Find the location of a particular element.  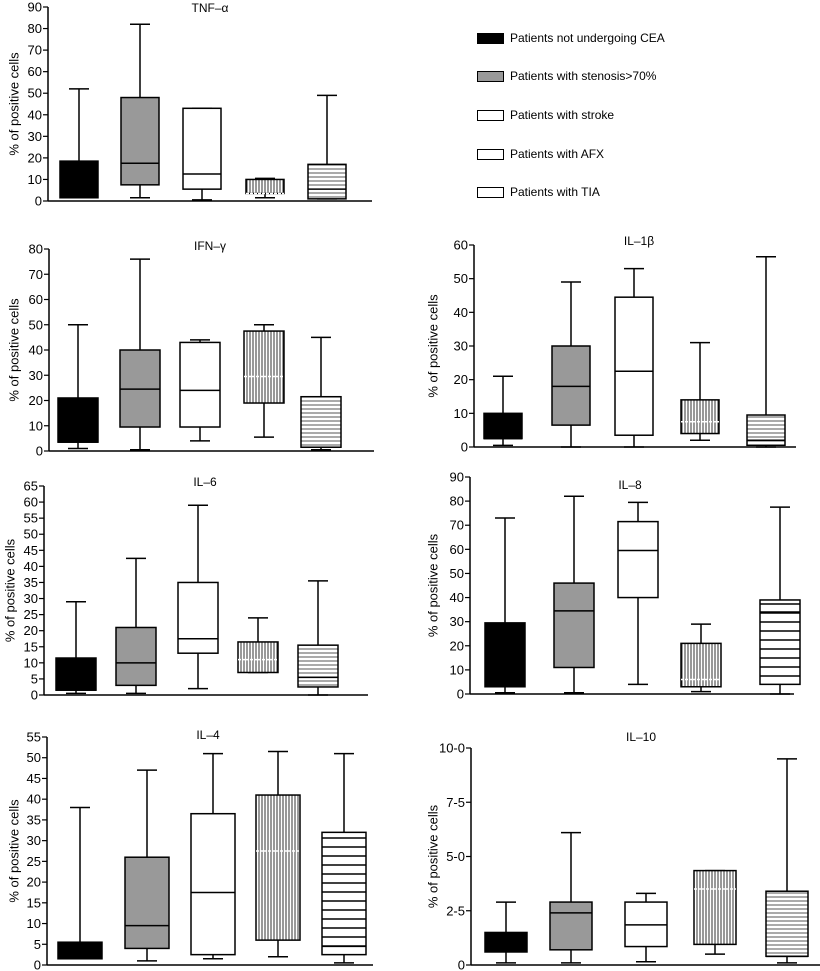

panel-title: IFN–γ is located at coordinates (210, 246).